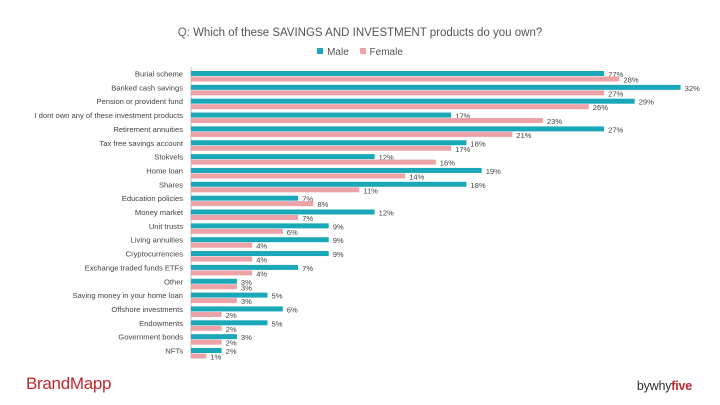 This screenshot has width=720, height=405. What do you see at coordinates (386, 52) in the screenshot?
I see `legend-label-female: Female` at bounding box center [386, 52].